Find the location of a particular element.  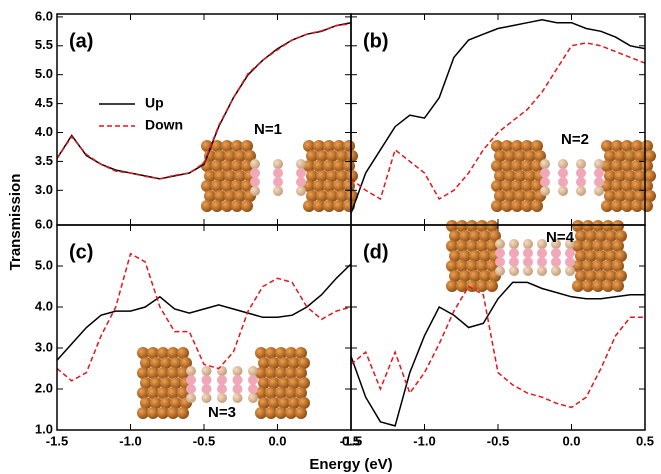

panel-label: (d) is located at coordinates (376, 252).